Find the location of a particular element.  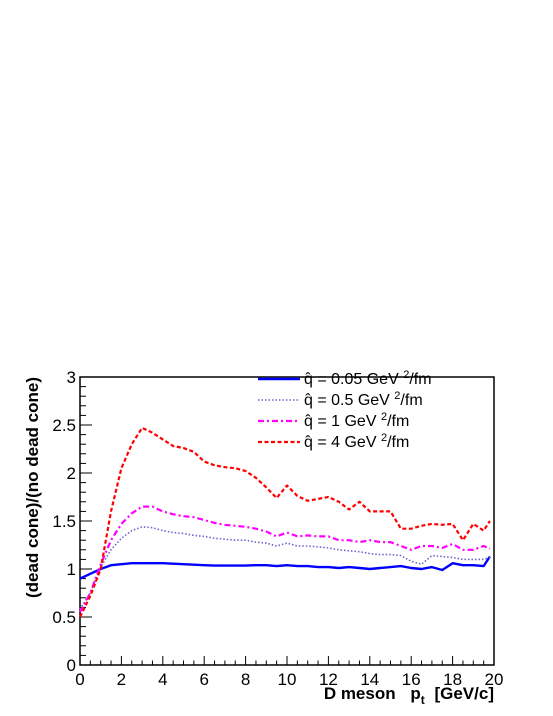

y-tick-label: 1 is located at coordinates (71, 569).